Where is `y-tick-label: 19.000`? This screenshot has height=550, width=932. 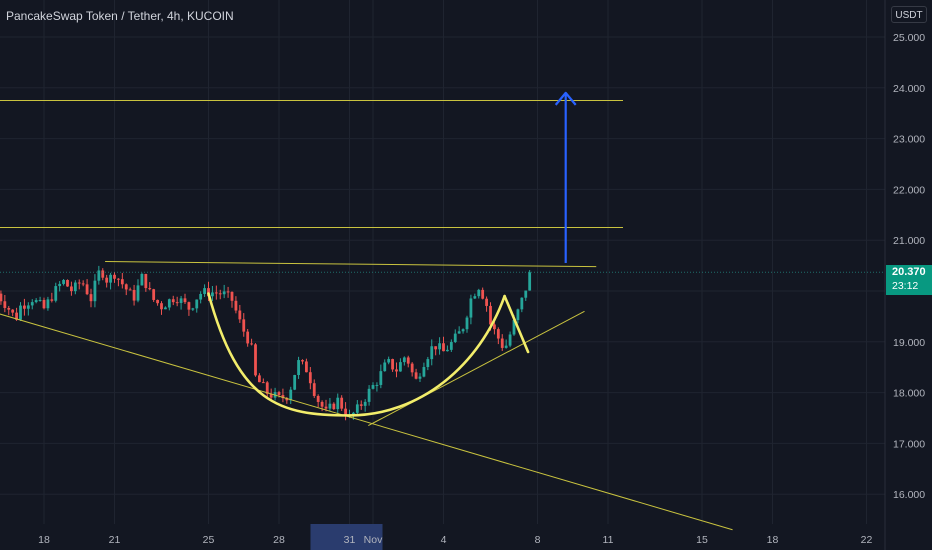
y-tick-label: 19.000 is located at coordinates (909, 343).